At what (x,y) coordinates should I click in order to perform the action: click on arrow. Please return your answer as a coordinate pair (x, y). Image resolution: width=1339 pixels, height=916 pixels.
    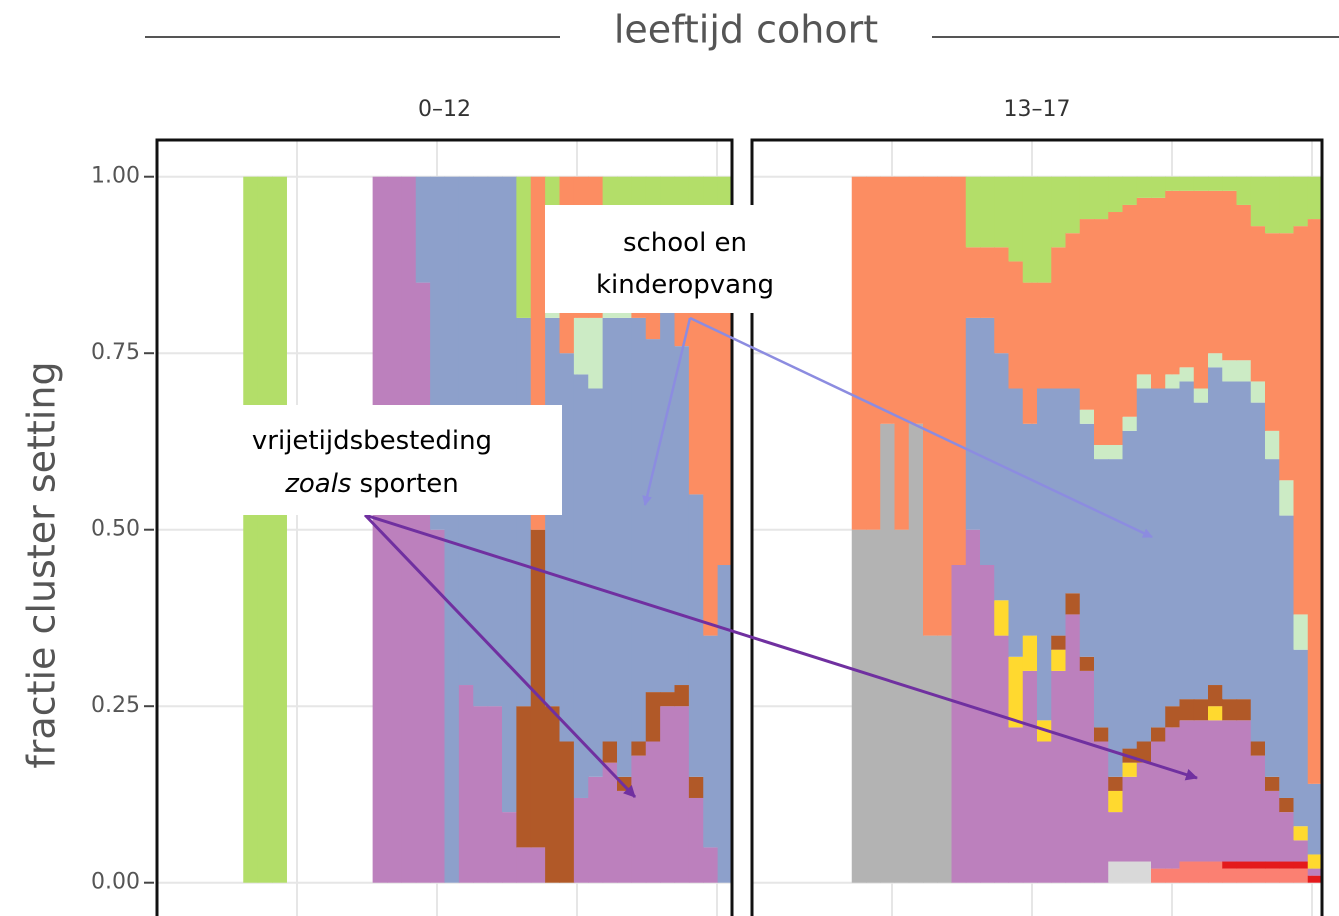
    Looking at the image, I should click on (667, 411).